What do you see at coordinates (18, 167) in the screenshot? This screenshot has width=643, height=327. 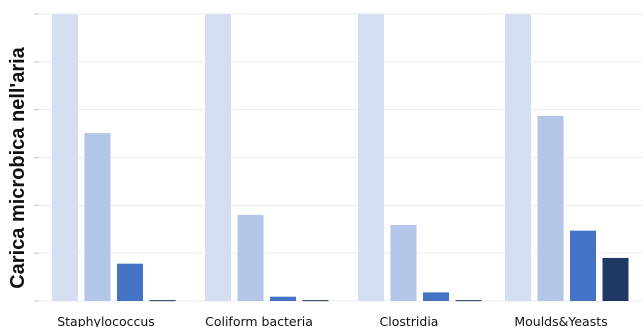 I see `y-axis-label: Carica microbica nell'aria` at bounding box center [18, 167].